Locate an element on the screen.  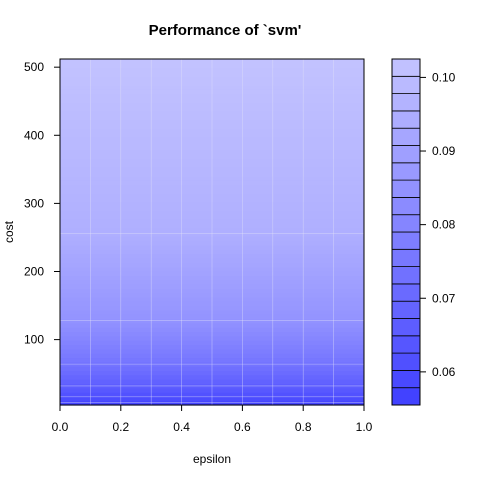
x-tick-label: 0.8 is located at coordinates (303, 427).